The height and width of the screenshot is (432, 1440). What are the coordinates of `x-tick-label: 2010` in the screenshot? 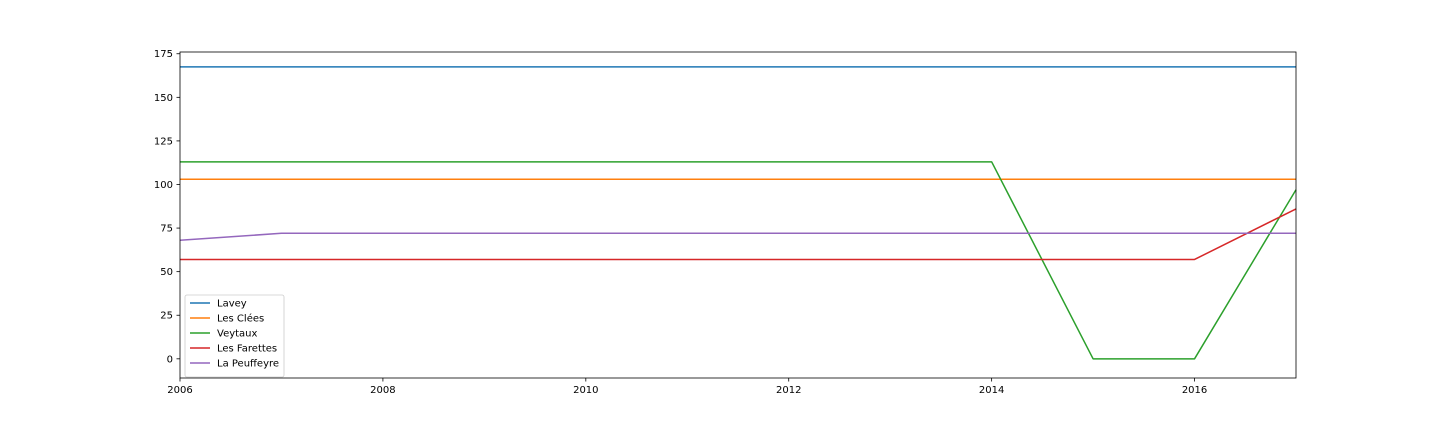 It's located at (585, 390).